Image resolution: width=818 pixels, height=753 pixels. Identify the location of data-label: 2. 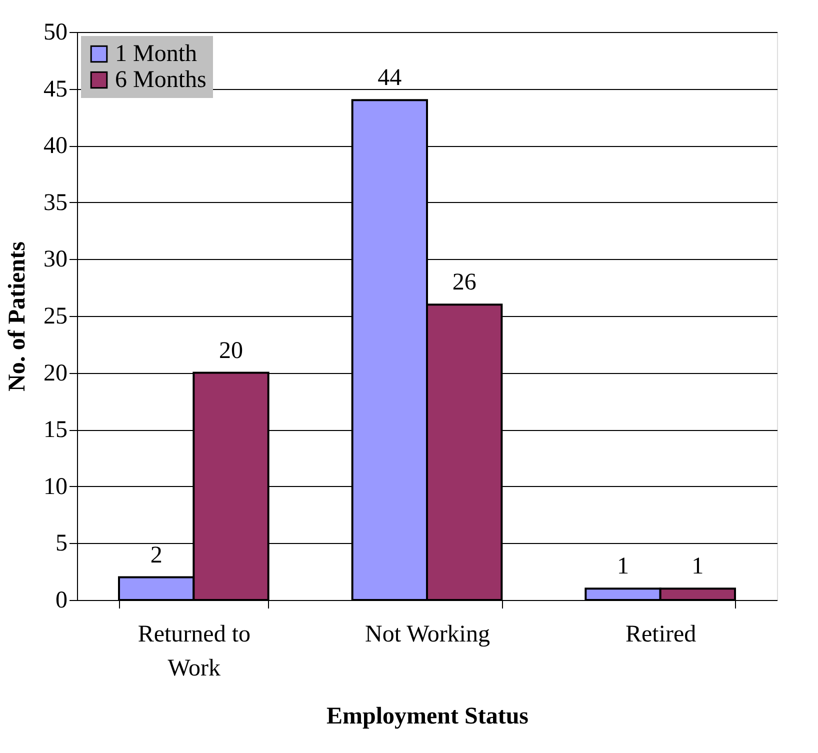
(156, 555).